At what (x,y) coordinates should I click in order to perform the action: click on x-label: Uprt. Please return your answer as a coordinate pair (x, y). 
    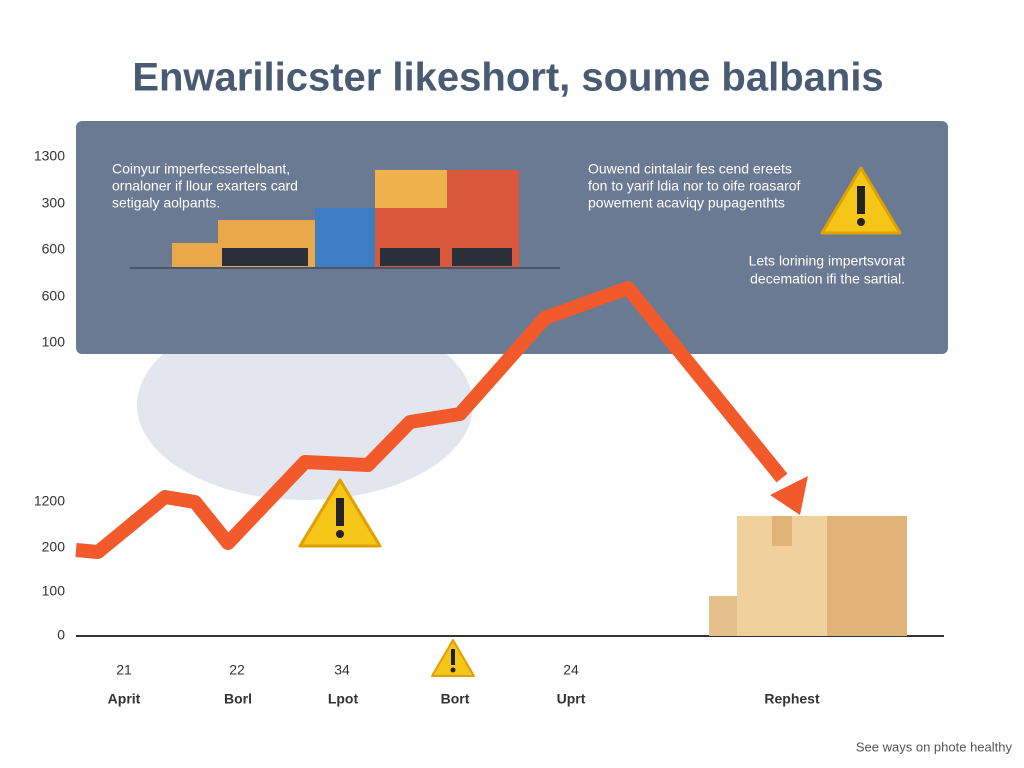
    Looking at the image, I should click on (571, 699).